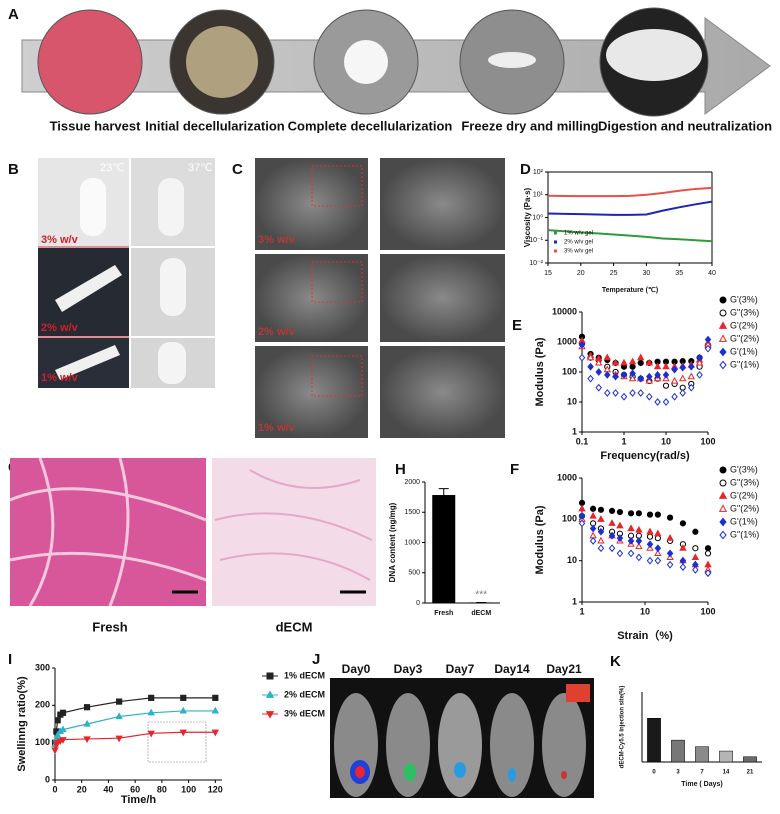 This screenshot has width=780, height=814. What do you see at coordinates (304, 694) in the screenshot?
I see `legend-label: 2% dECM` at bounding box center [304, 694].